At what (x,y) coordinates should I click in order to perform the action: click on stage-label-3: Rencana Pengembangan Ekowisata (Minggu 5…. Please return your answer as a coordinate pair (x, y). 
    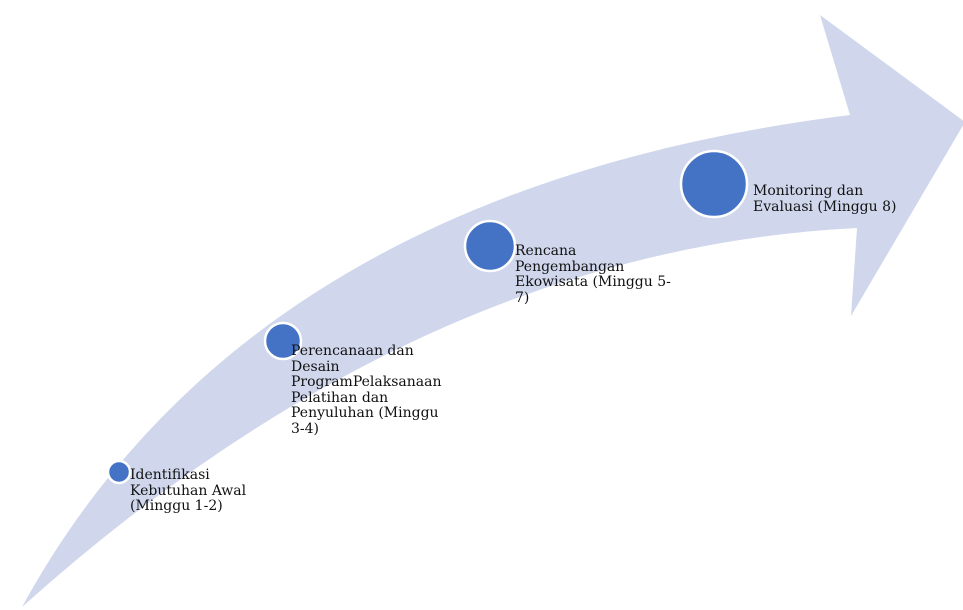
    Looking at the image, I should click on (593, 274).